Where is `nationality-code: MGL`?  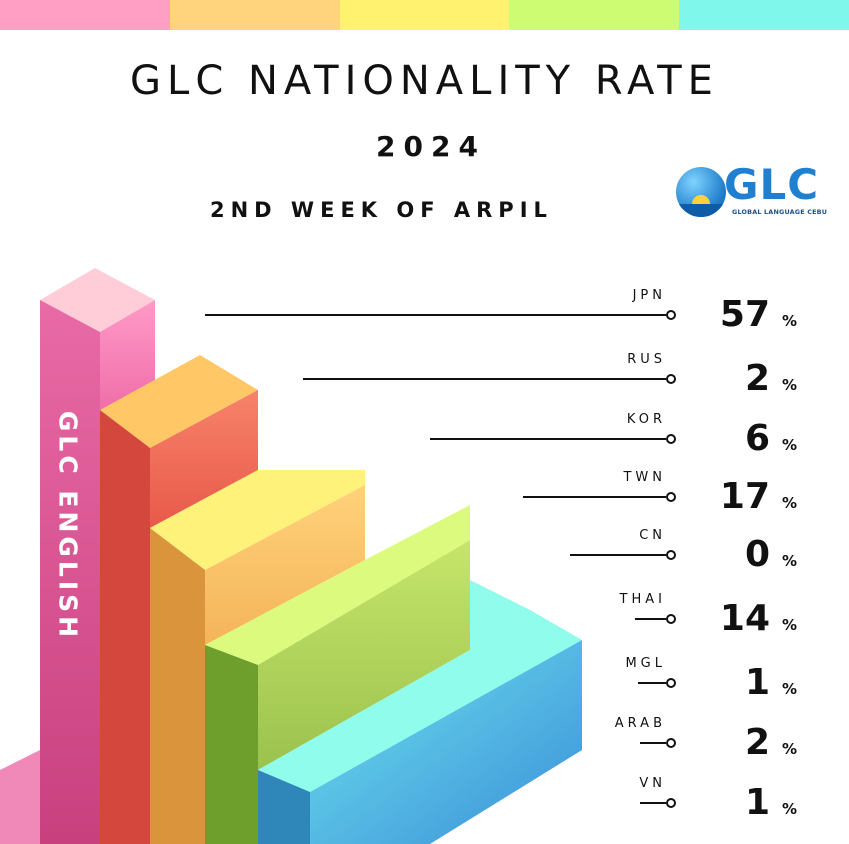
nationality-code: MGL is located at coordinates (645, 663).